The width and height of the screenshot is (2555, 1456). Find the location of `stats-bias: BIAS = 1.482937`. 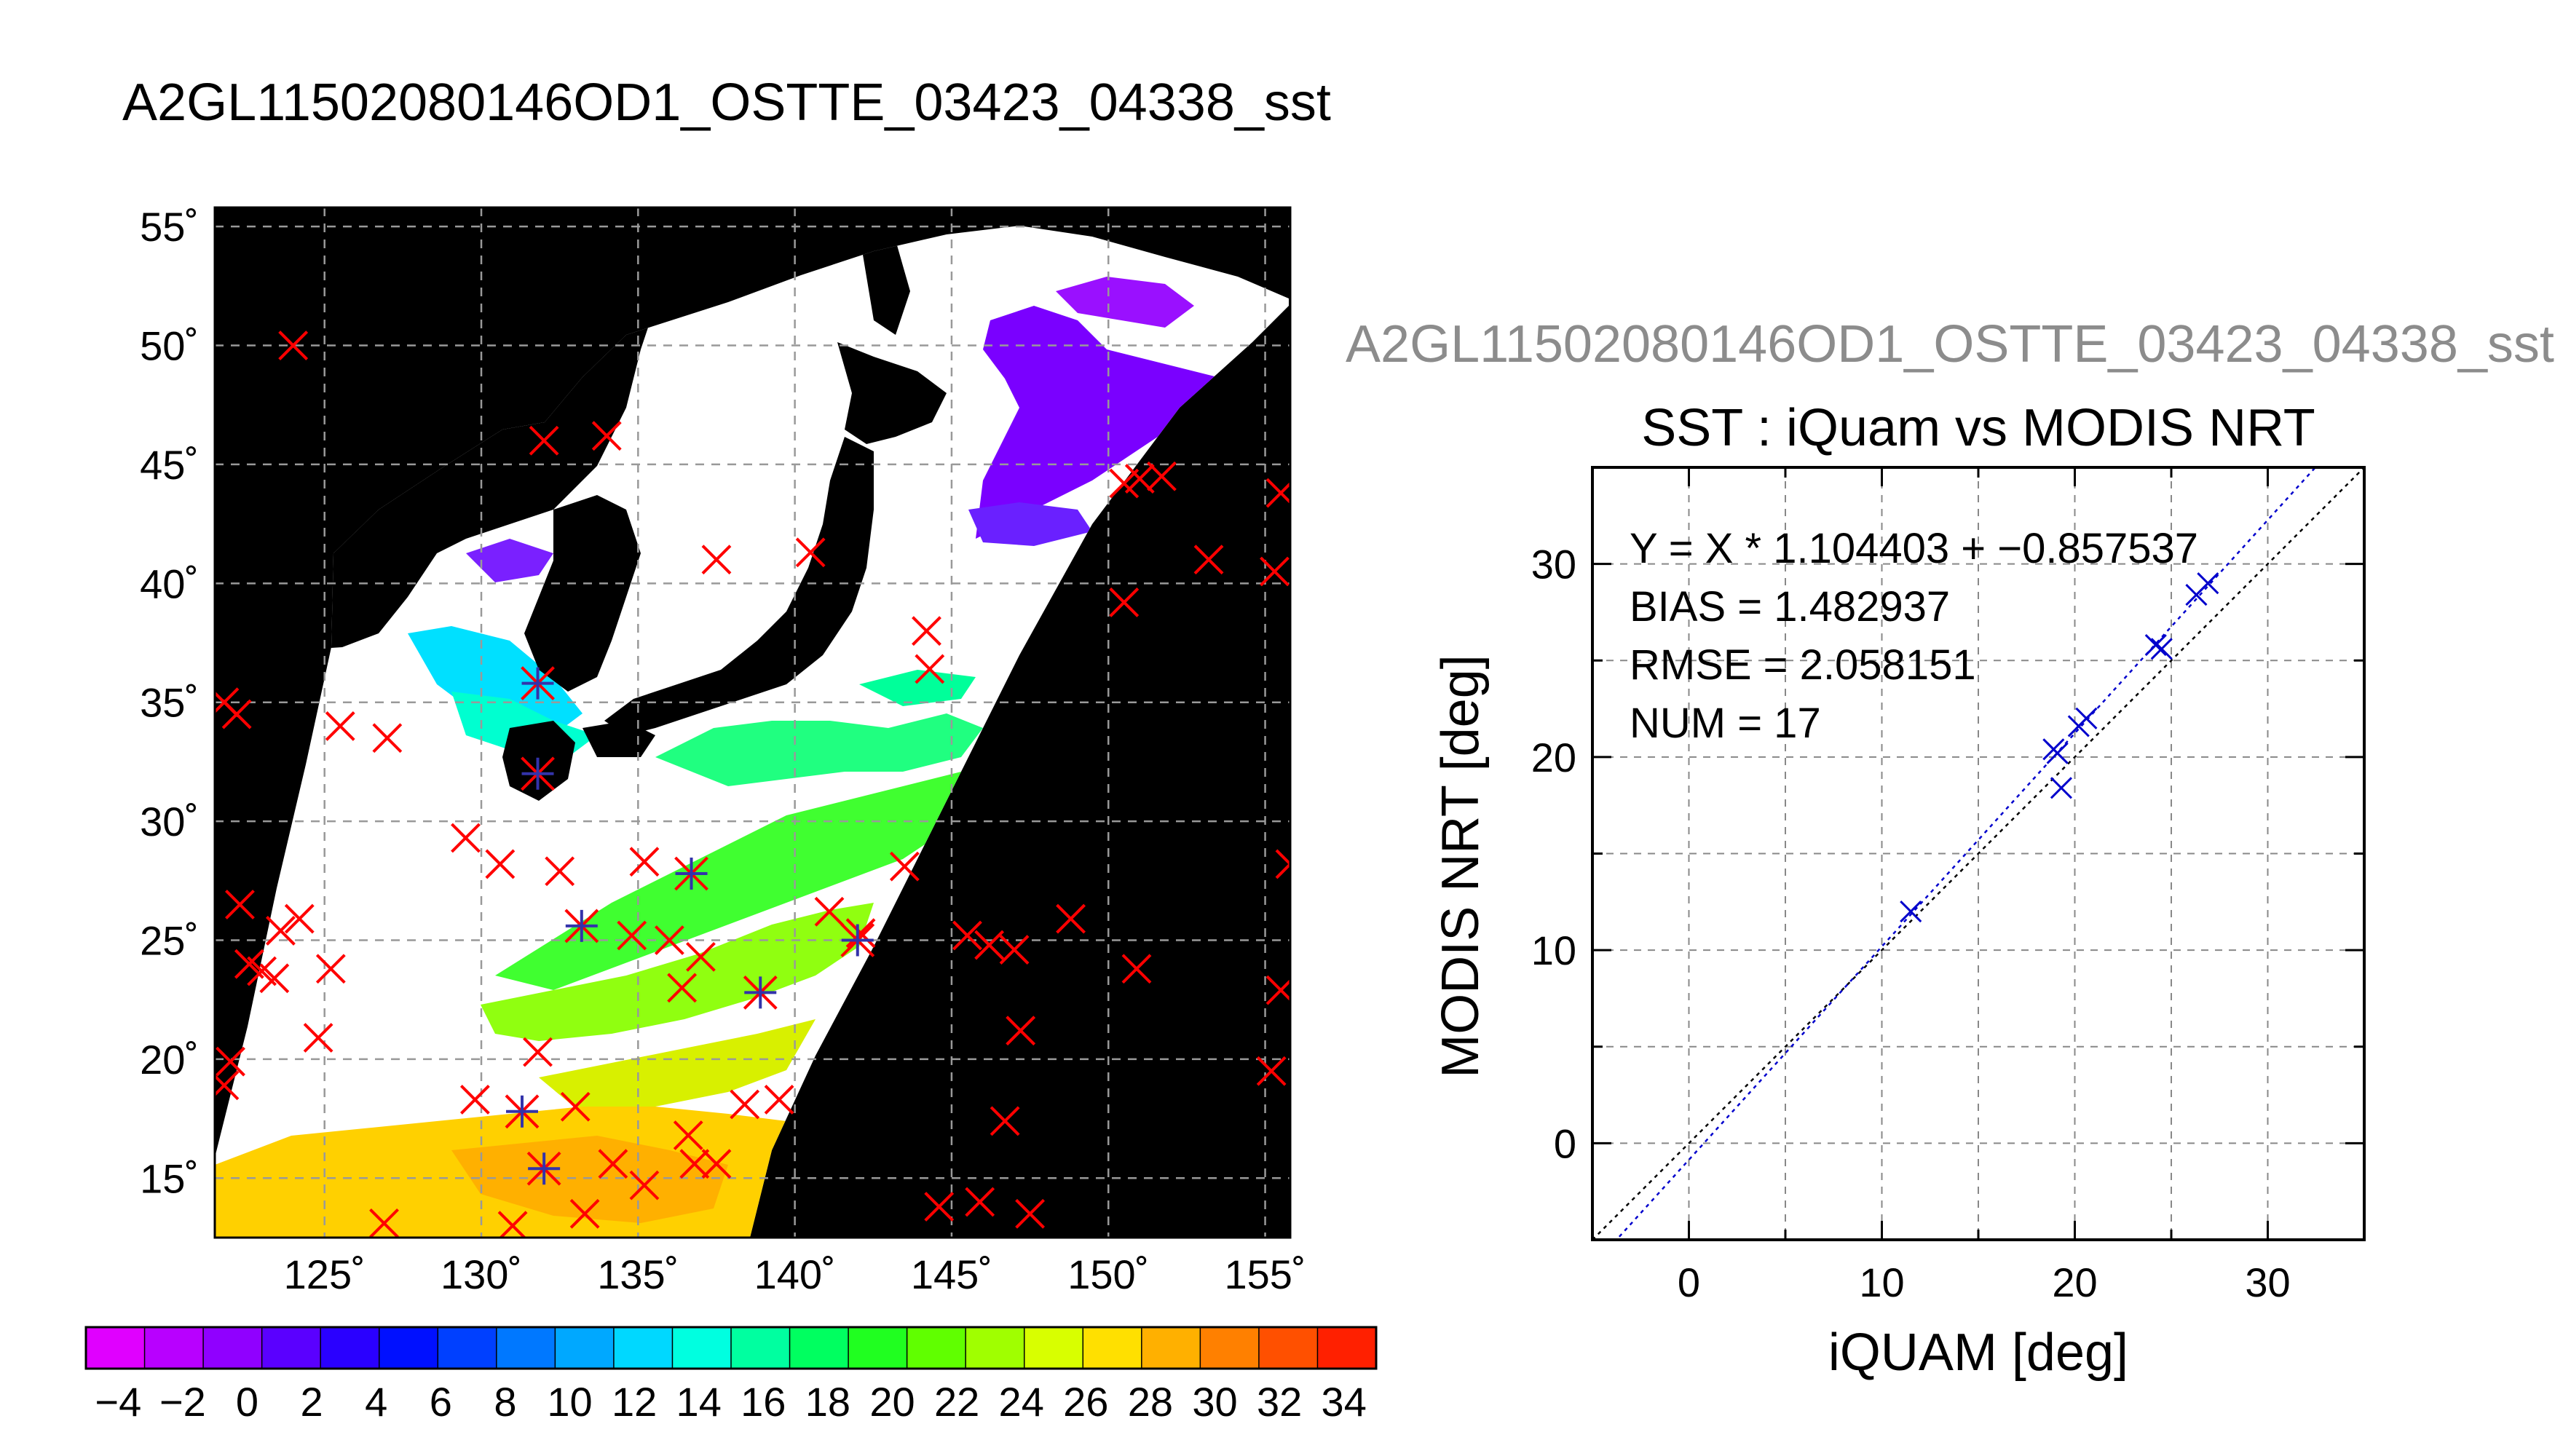

stats-bias: BIAS = 1.482937 is located at coordinates (1790, 606).